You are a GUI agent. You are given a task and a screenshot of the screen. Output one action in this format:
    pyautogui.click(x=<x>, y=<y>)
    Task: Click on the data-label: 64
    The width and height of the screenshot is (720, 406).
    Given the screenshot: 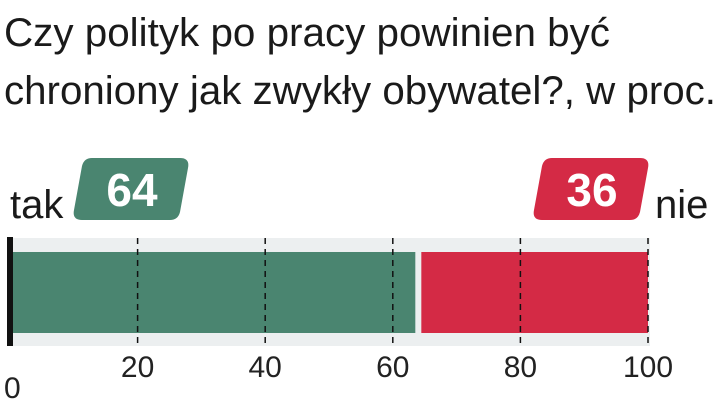 What is the action you would take?
    pyautogui.click(x=132, y=190)
    